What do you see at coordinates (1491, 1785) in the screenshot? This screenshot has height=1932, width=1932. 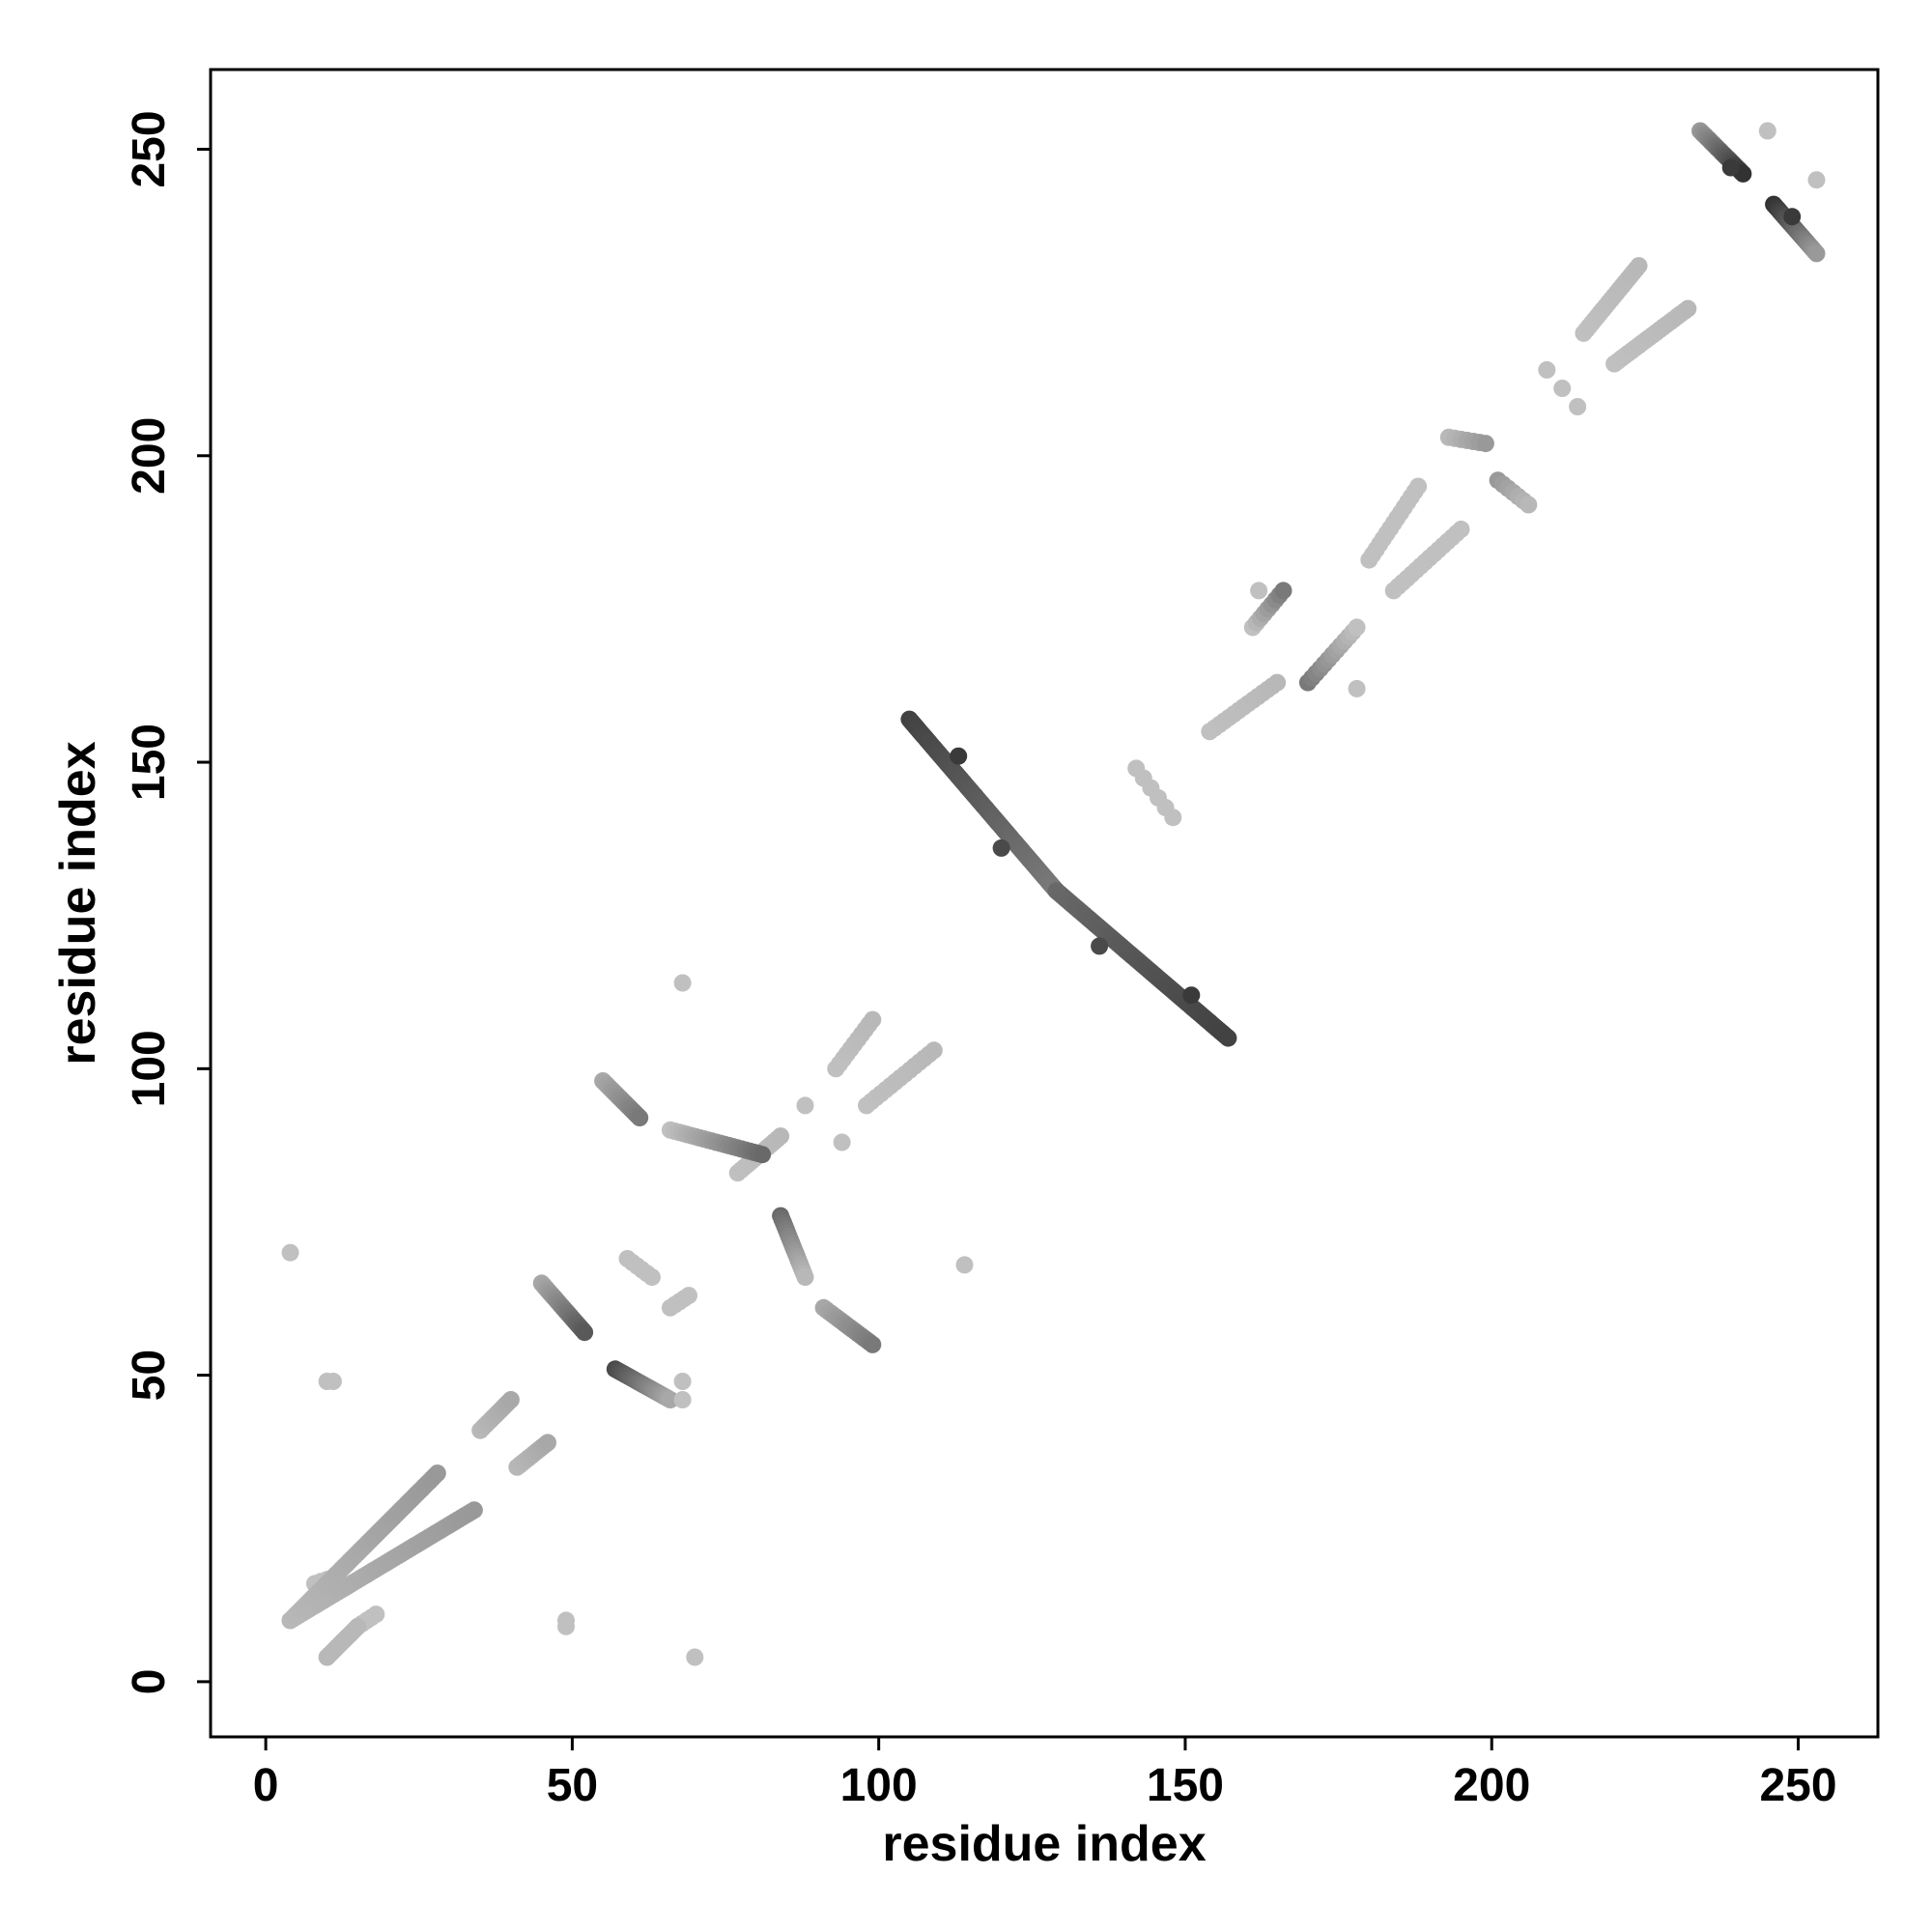 I see `x-tick-label: 200` at bounding box center [1491, 1785].